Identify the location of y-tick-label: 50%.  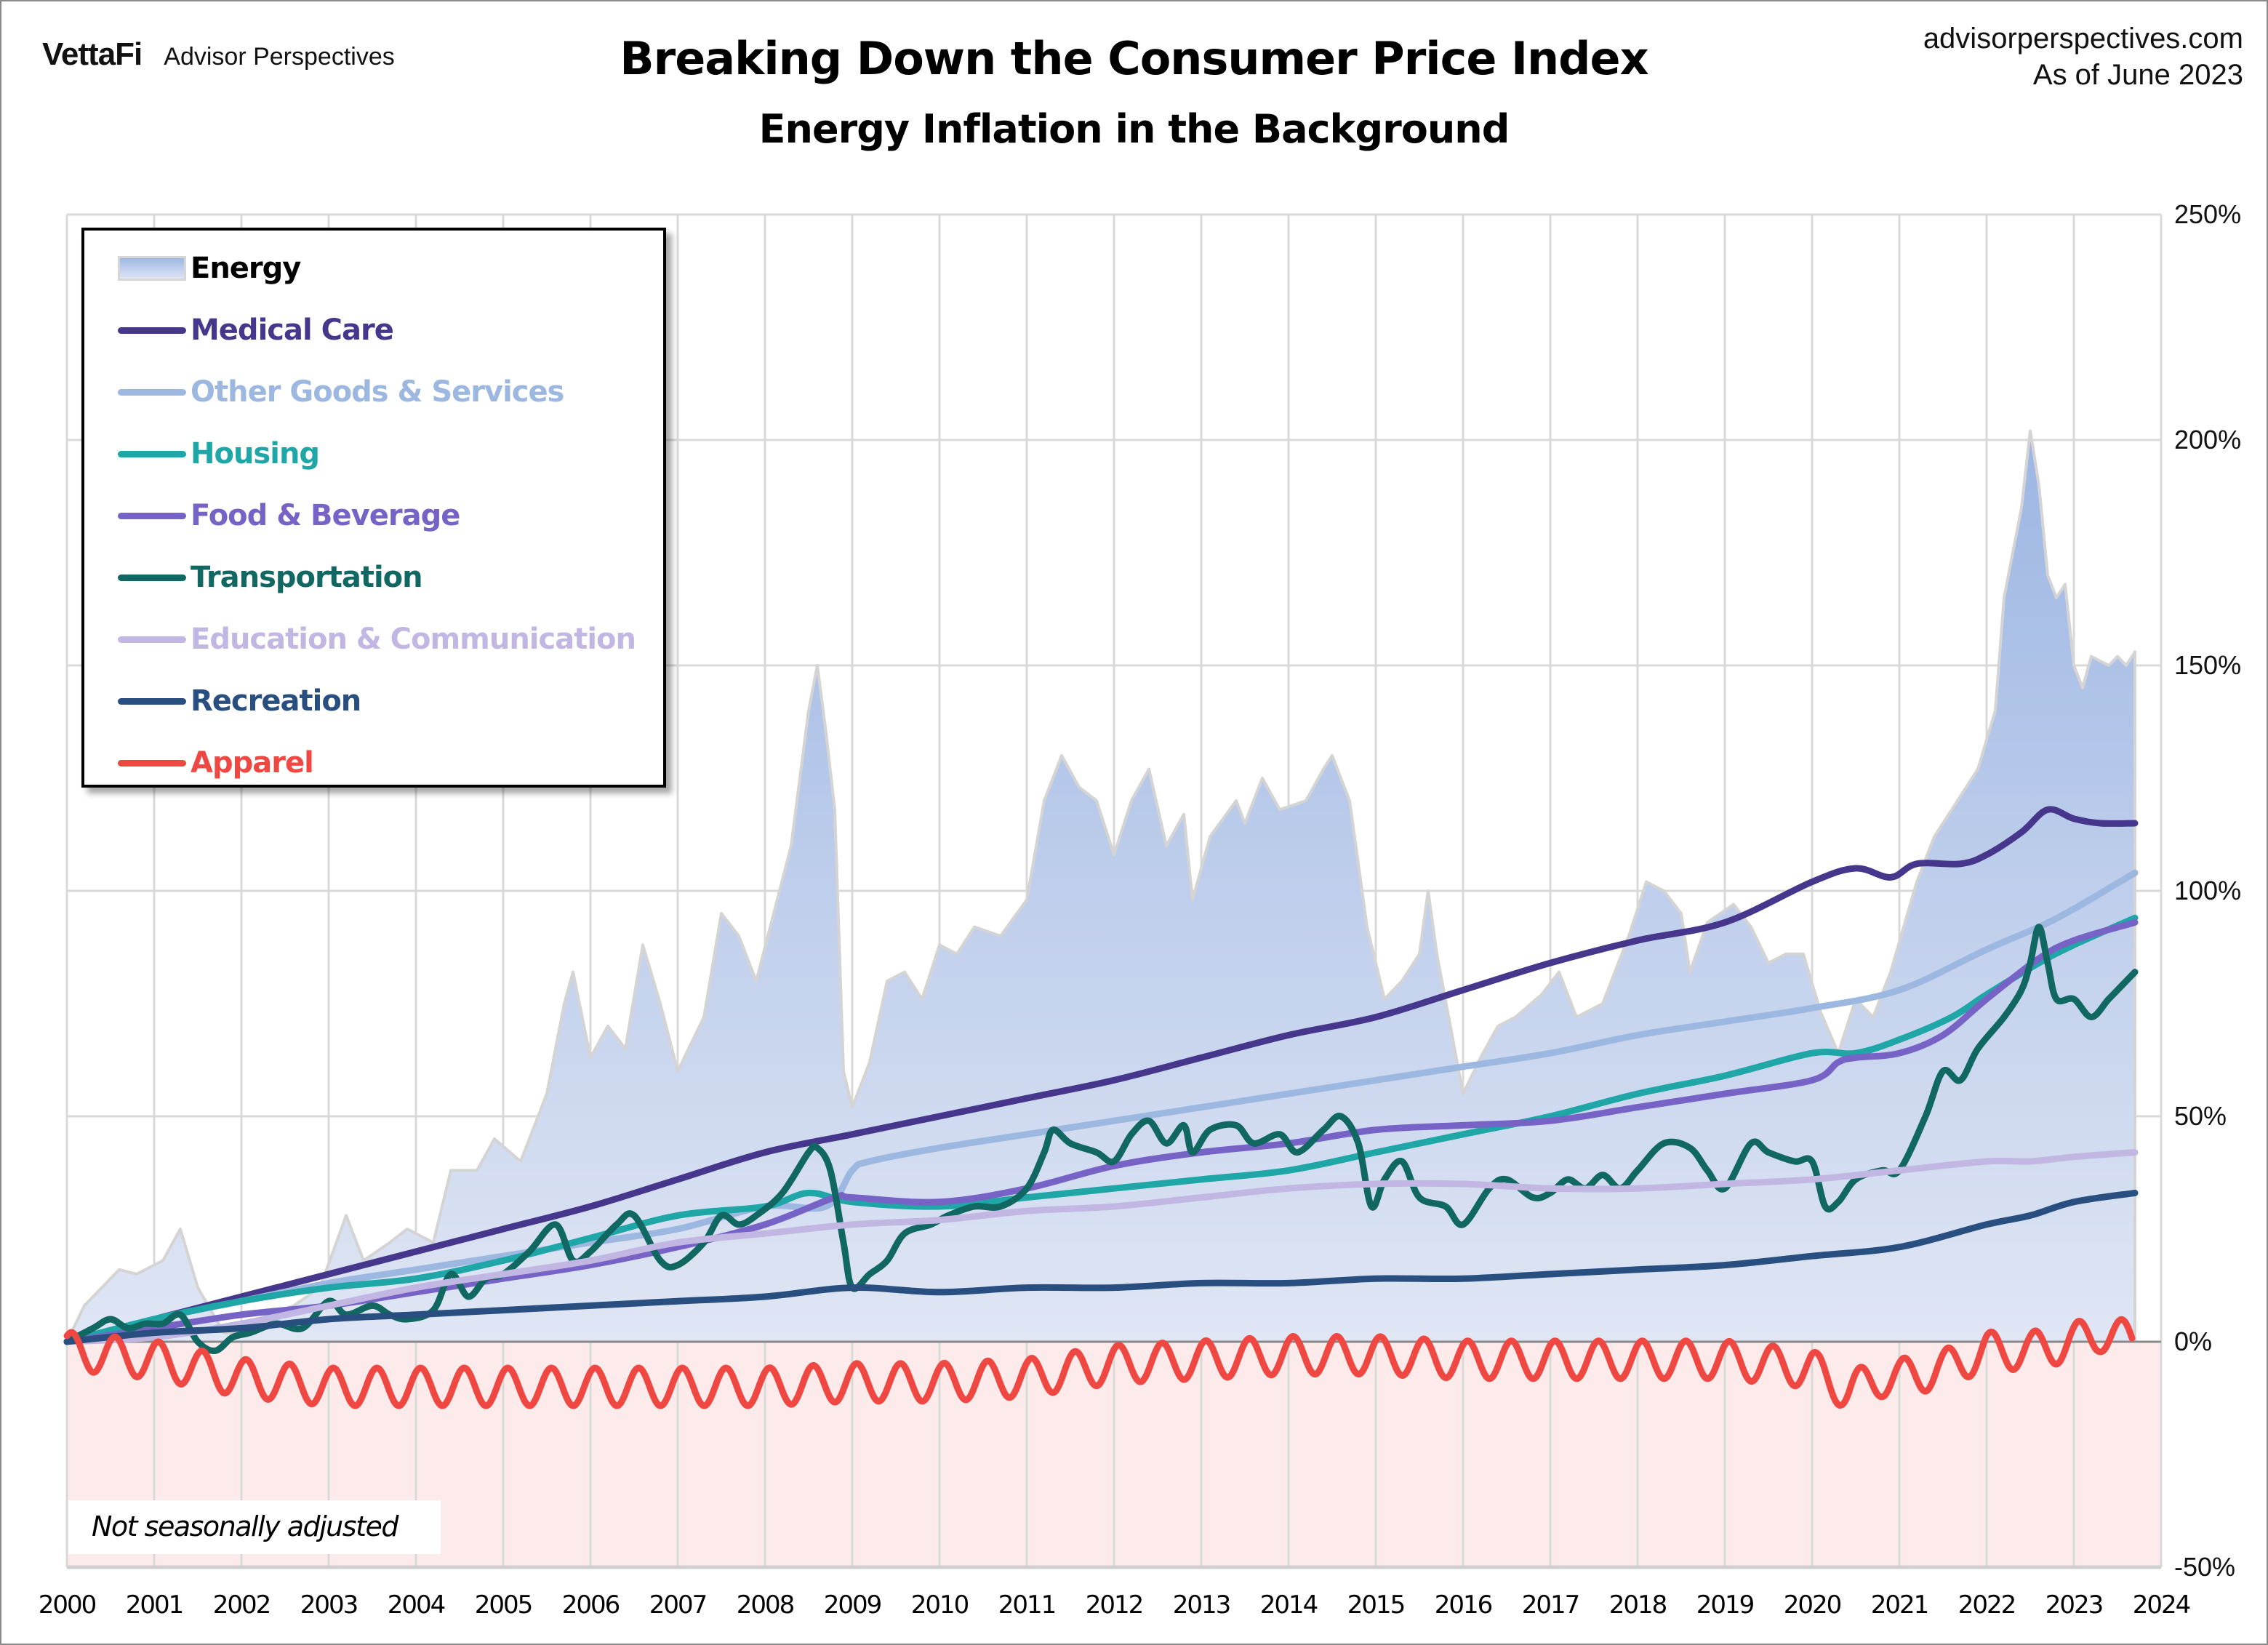
(2200, 1116).